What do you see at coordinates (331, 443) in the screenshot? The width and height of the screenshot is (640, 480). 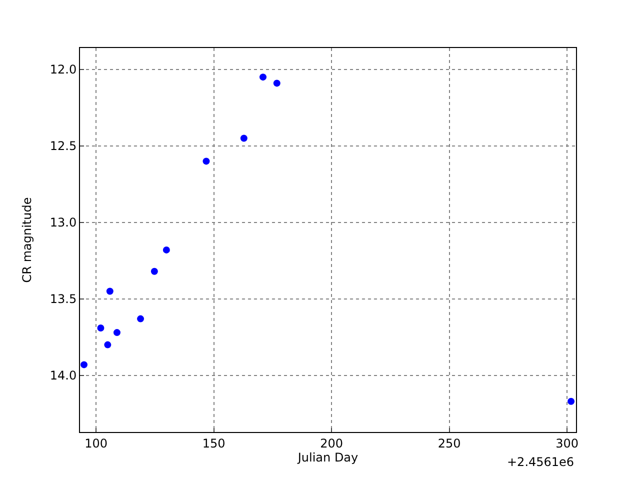 I see `x-tick-label: 200` at bounding box center [331, 443].